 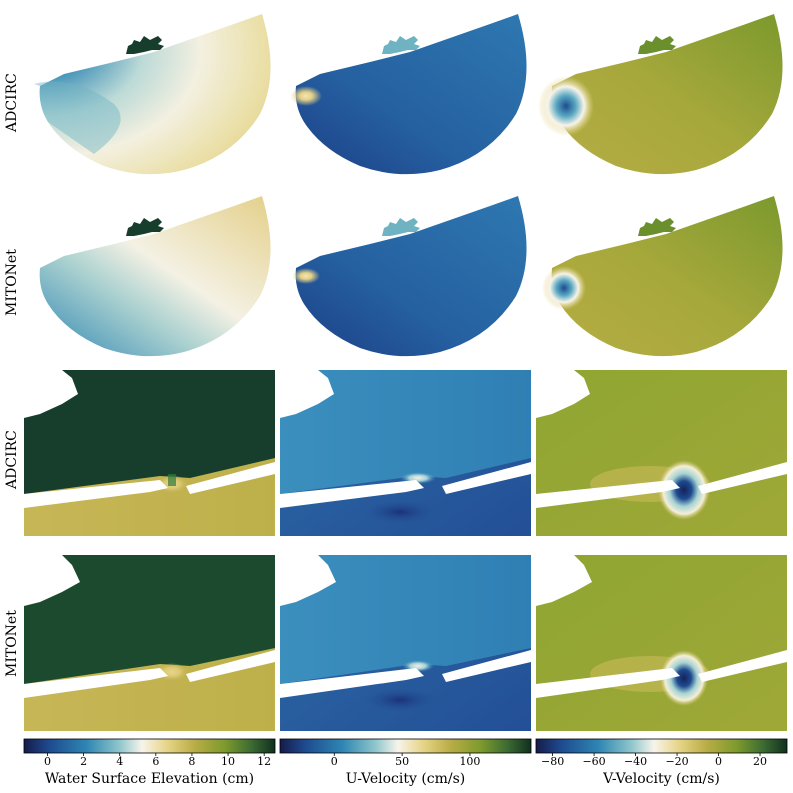 What do you see at coordinates (192, 761) in the screenshot?
I see `colorbar-tick-label: 8` at bounding box center [192, 761].